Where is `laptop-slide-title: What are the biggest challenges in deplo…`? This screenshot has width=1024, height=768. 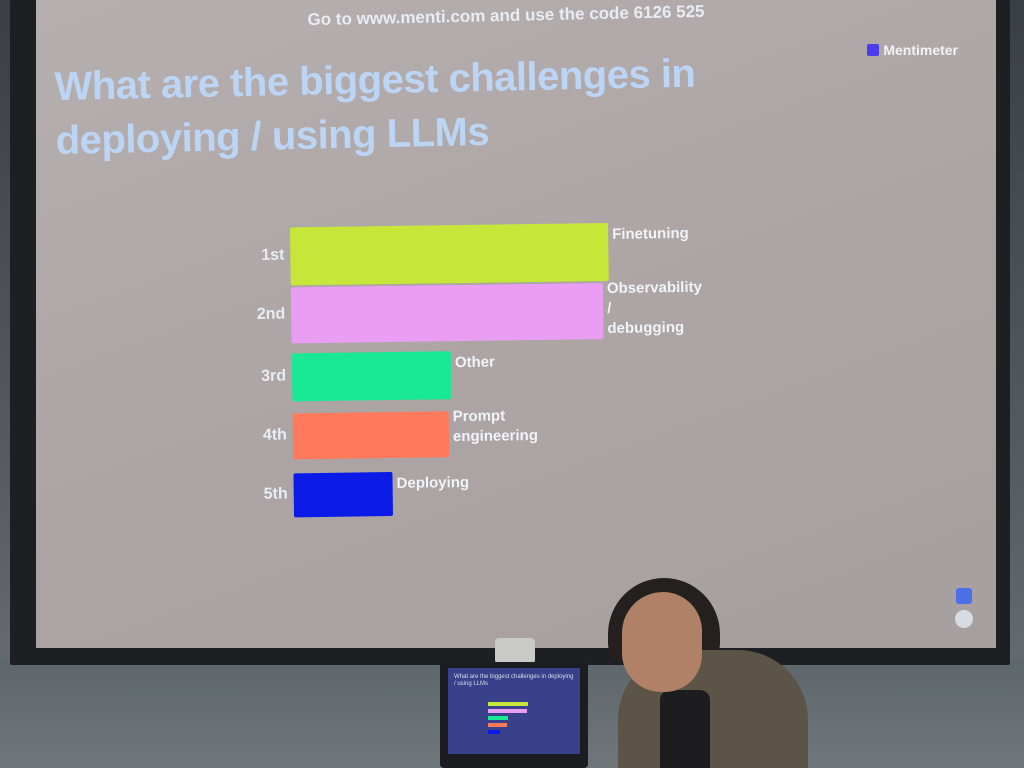 laptop-slide-title: What are the biggest challenges in deplo… is located at coordinates (514, 680).